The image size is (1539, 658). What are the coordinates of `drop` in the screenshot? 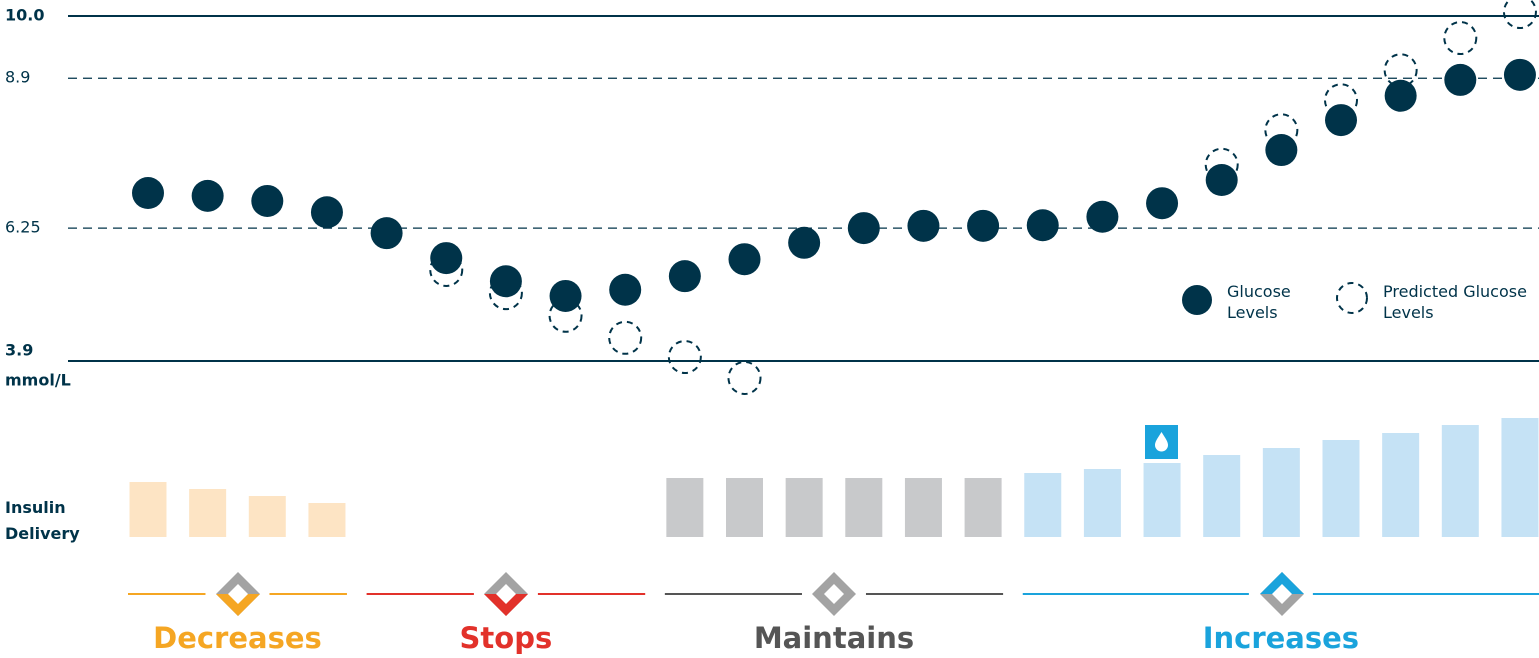 It's located at (1161, 442).